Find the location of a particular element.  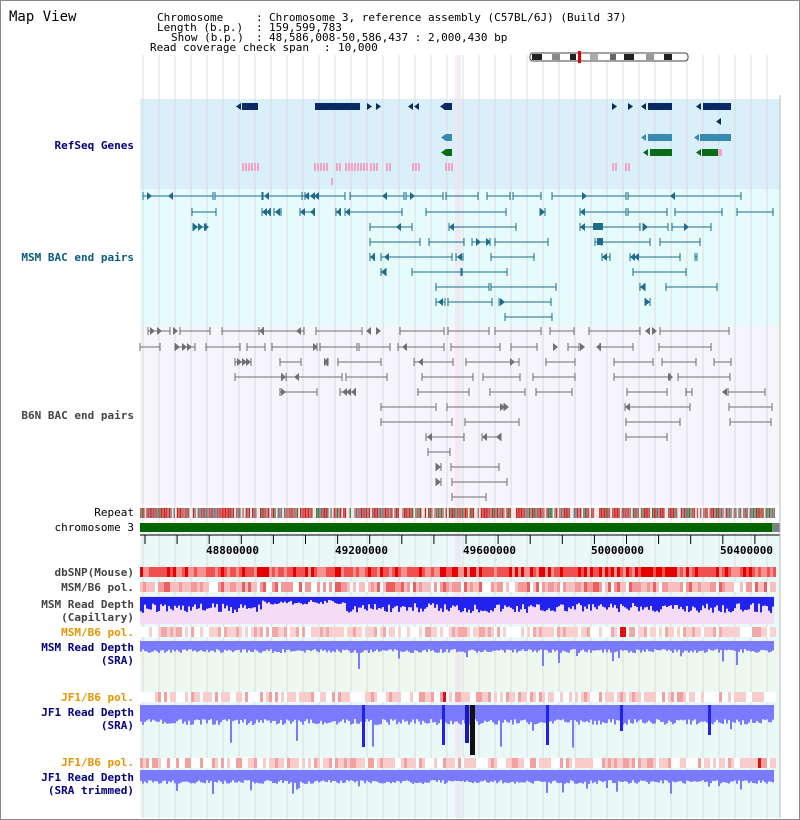

bac-end-arrow is located at coordinates (670, 377).